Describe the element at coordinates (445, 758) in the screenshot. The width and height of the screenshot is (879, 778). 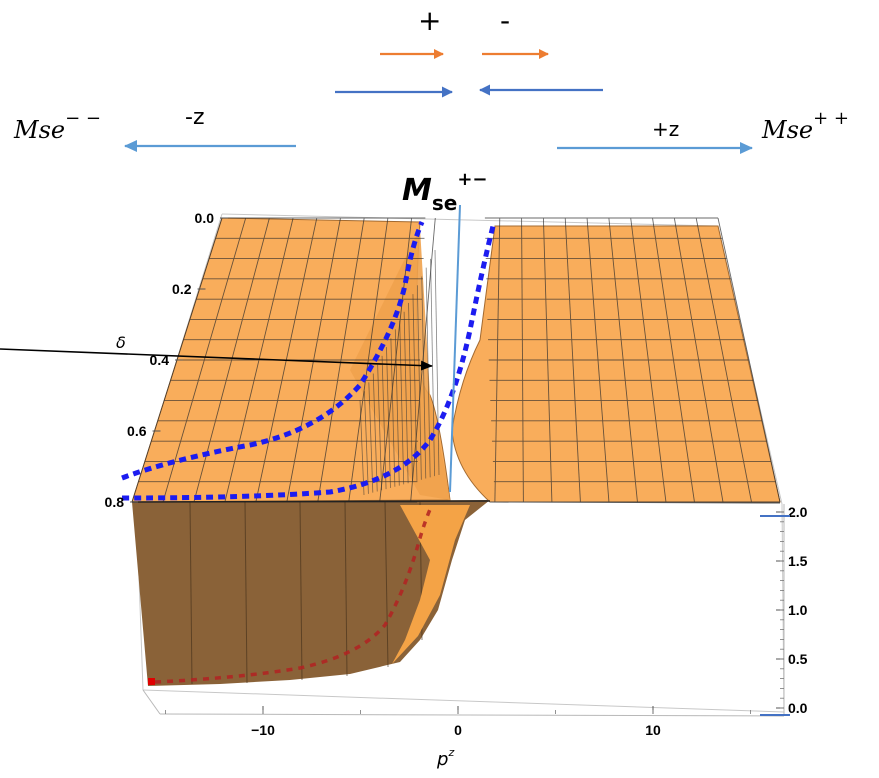
I see `x-axis-label: pz` at that location.